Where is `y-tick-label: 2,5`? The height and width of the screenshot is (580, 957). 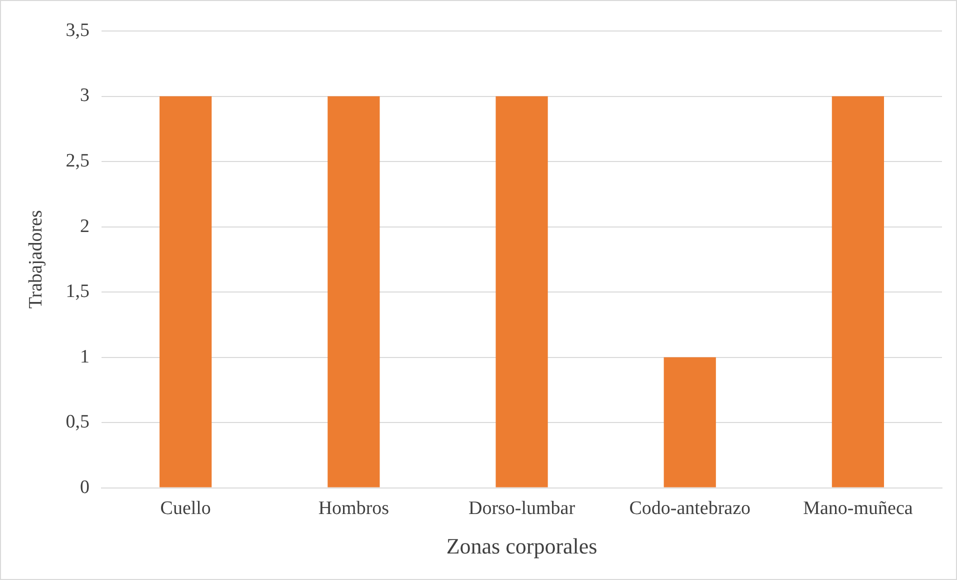 y-tick-label: 2,5 is located at coordinates (78, 161).